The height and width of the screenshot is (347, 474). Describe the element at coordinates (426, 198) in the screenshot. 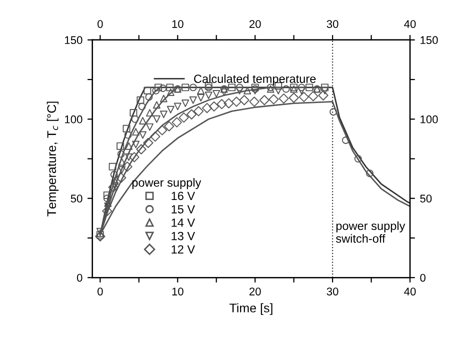

I see `y2-tick-label: 50` at that location.